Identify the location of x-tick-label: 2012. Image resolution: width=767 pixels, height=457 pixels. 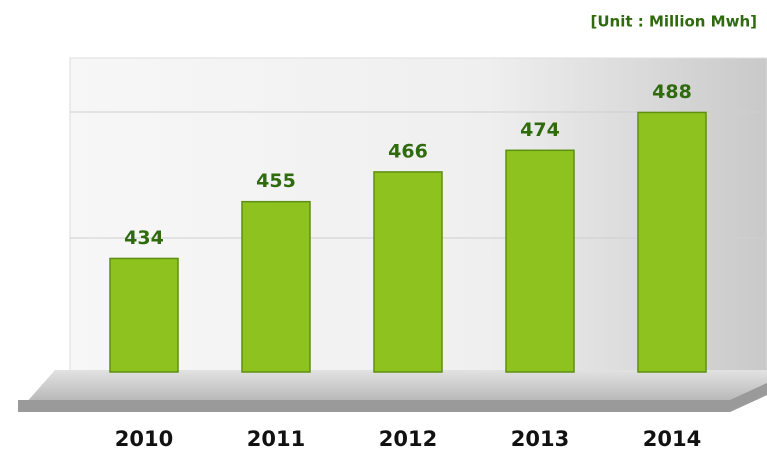
(408, 439).